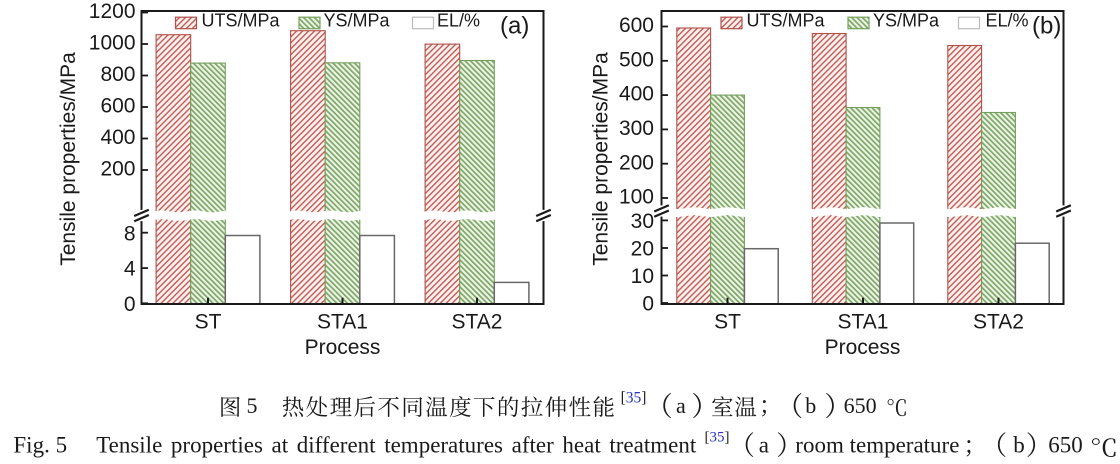 This screenshot has height=464, width=1120. What do you see at coordinates (112, 11) in the screenshot?
I see `svg-text: 1200` at bounding box center [112, 11].